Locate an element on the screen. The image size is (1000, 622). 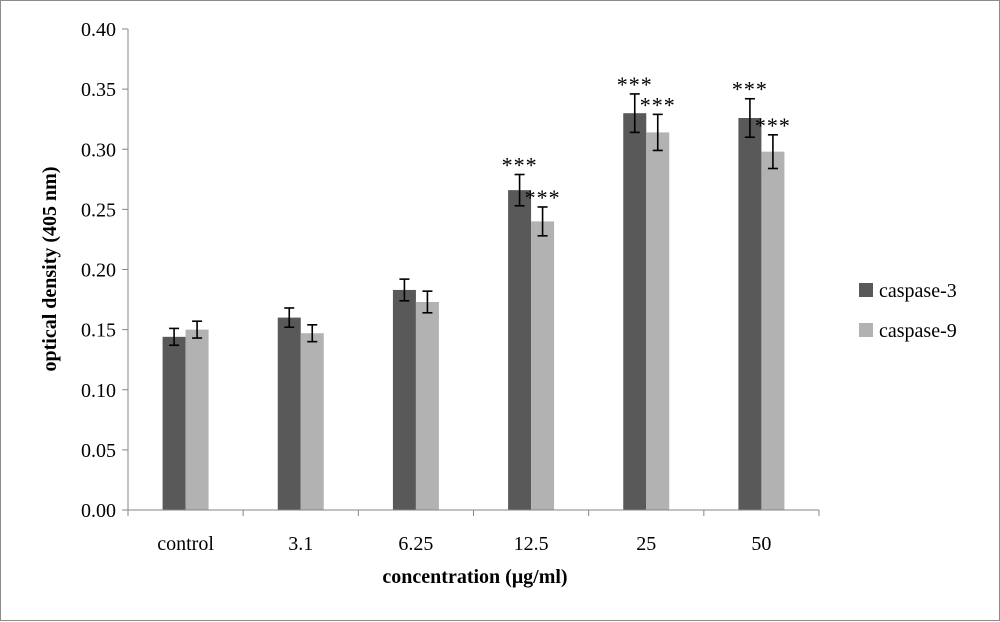
legend-label: caspase-9 is located at coordinates (918, 331).